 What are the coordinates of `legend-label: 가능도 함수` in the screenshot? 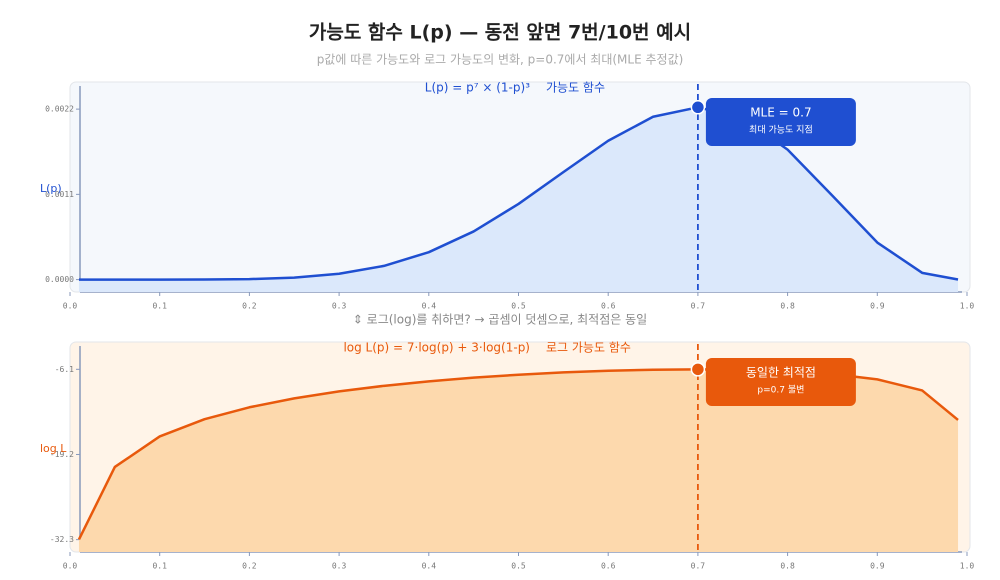 It's located at (575, 88).